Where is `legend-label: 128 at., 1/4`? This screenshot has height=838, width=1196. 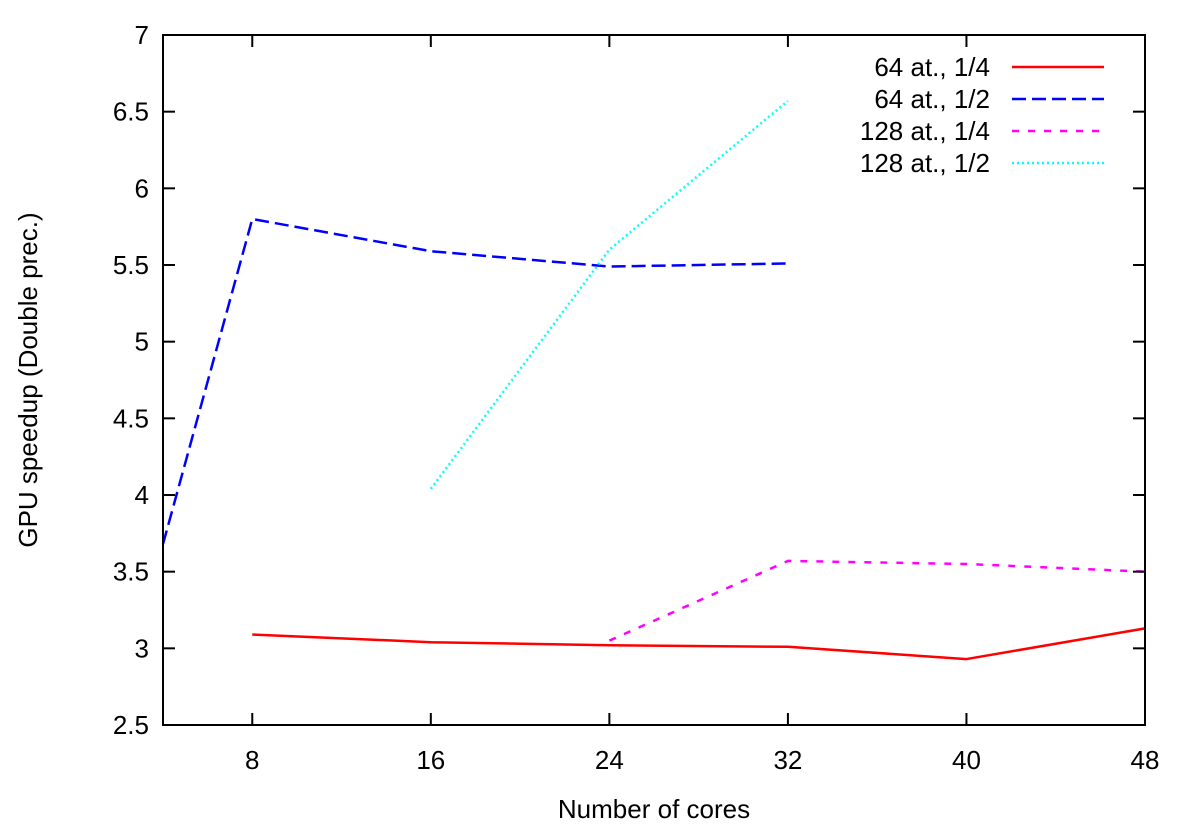
legend-label: 128 at., 1/4 is located at coordinates (925, 131).